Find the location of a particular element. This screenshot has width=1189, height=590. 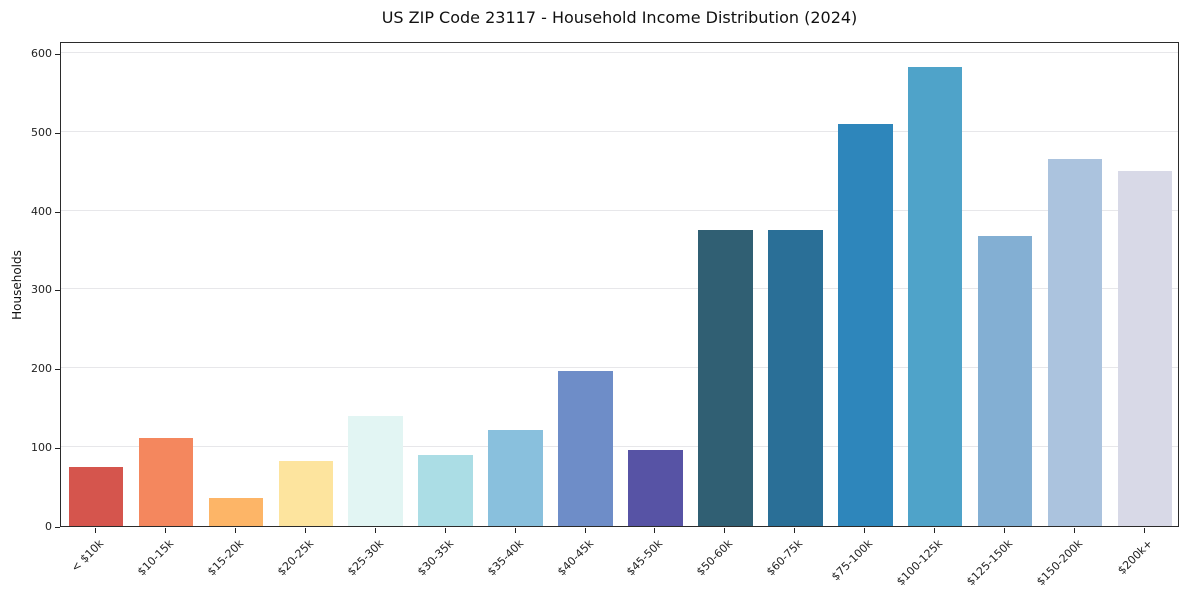

bar-< $10k is located at coordinates (96, 496).